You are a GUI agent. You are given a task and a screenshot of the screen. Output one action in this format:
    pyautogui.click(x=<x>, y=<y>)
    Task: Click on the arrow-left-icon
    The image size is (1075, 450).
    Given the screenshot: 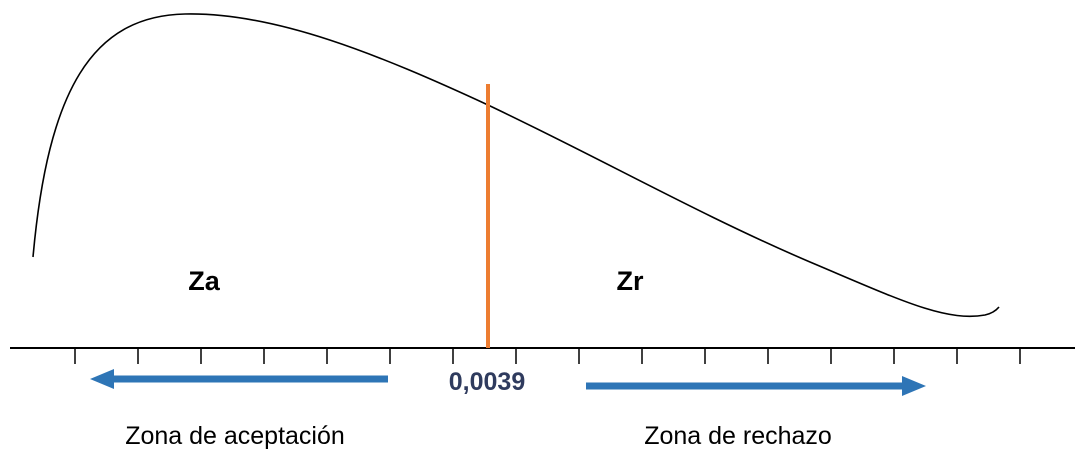 What is the action you would take?
    pyautogui.click(x=239, y=379)
    